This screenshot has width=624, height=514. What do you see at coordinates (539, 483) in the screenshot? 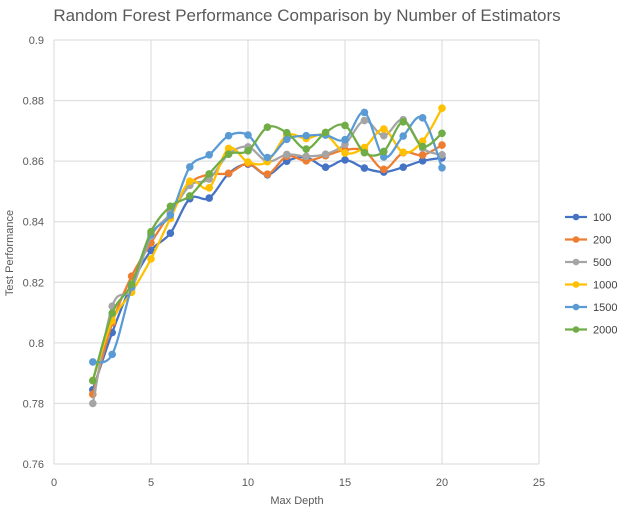
I see `x-tick-label: 25` at bounding box center [539, 483].